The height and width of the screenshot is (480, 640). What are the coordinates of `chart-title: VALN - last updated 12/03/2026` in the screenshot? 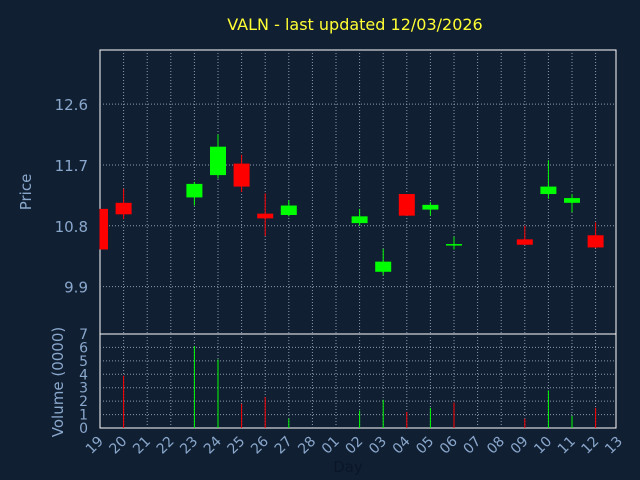 It's located at (354, 24).